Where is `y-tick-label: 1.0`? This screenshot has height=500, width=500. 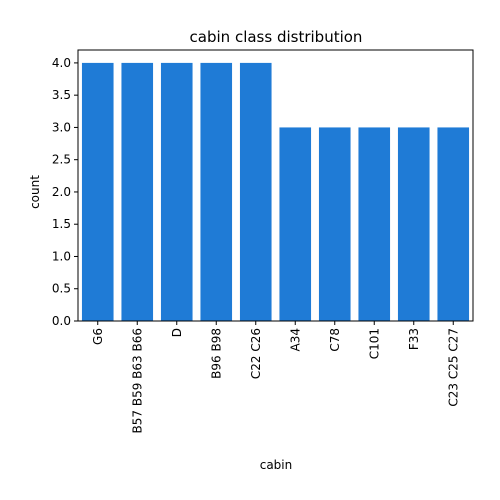
y-tick-label: 1.0 is located at coordinates (61, 256).